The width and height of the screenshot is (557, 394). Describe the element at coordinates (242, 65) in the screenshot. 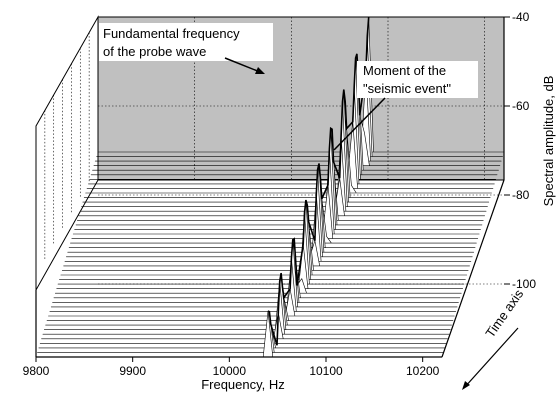

I see `annotation-fundamental-pointer` at that location.